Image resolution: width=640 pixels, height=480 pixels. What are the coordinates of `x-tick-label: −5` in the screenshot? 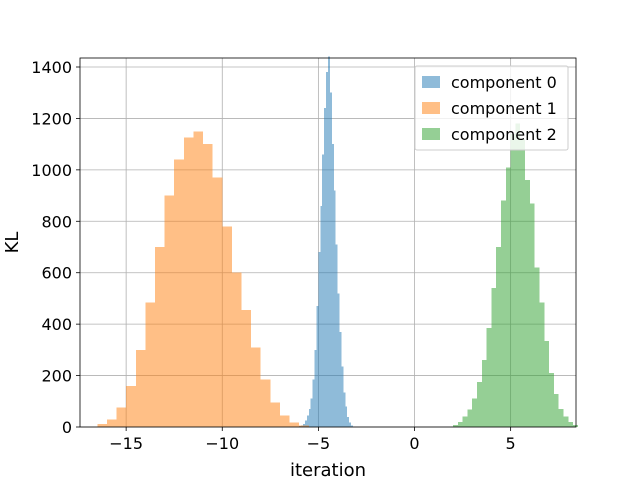 It's located at (319, 443).